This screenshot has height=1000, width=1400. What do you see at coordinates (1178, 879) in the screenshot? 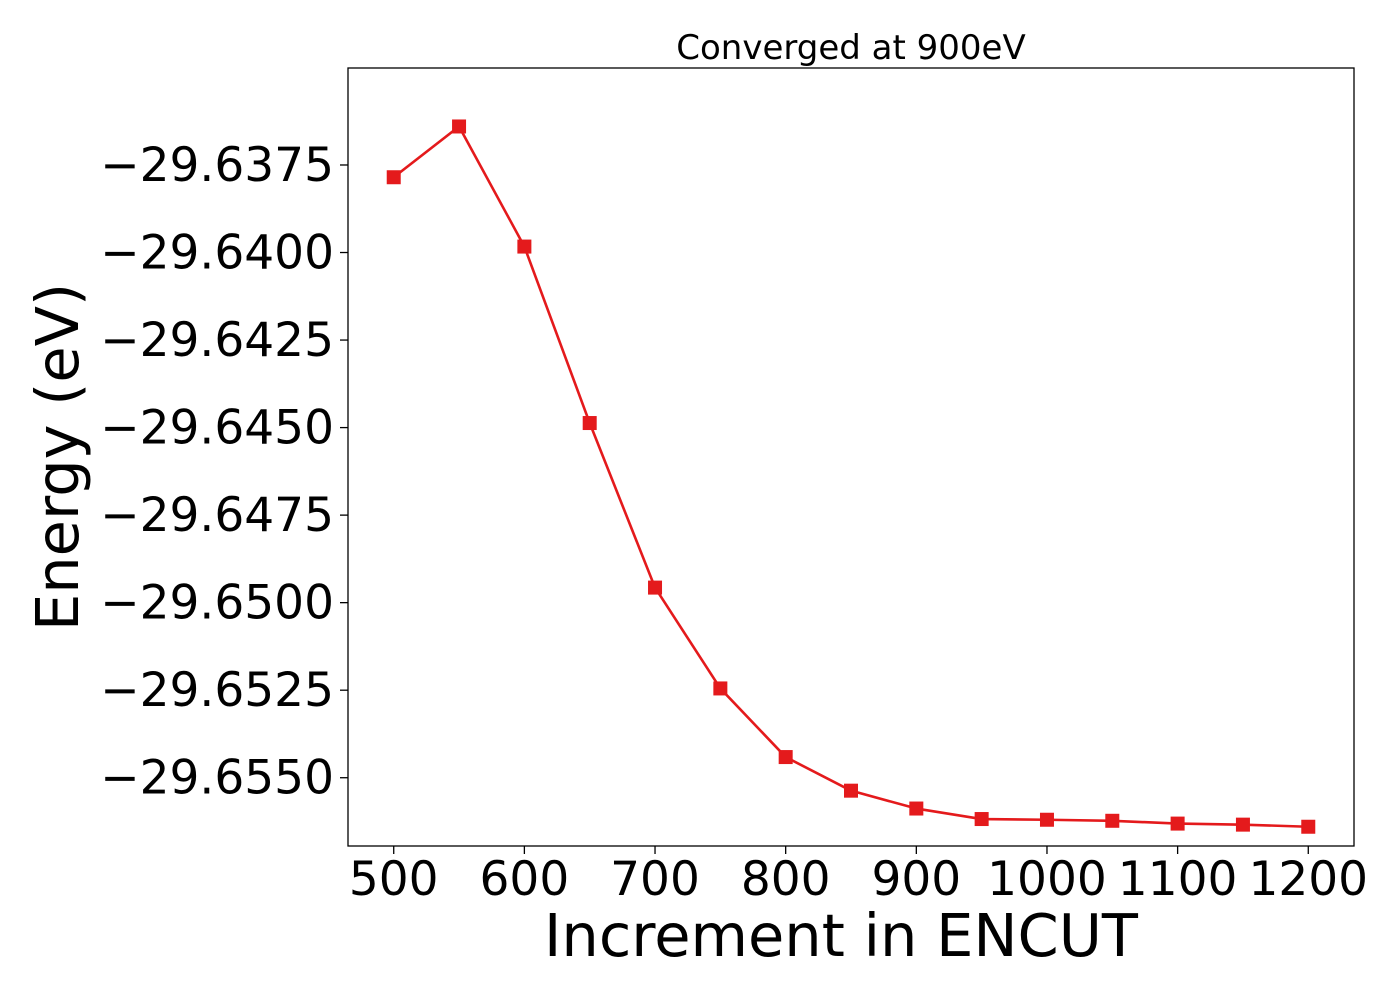
I see `x-tick-label: 1100` at bounding box center [1178, 879].